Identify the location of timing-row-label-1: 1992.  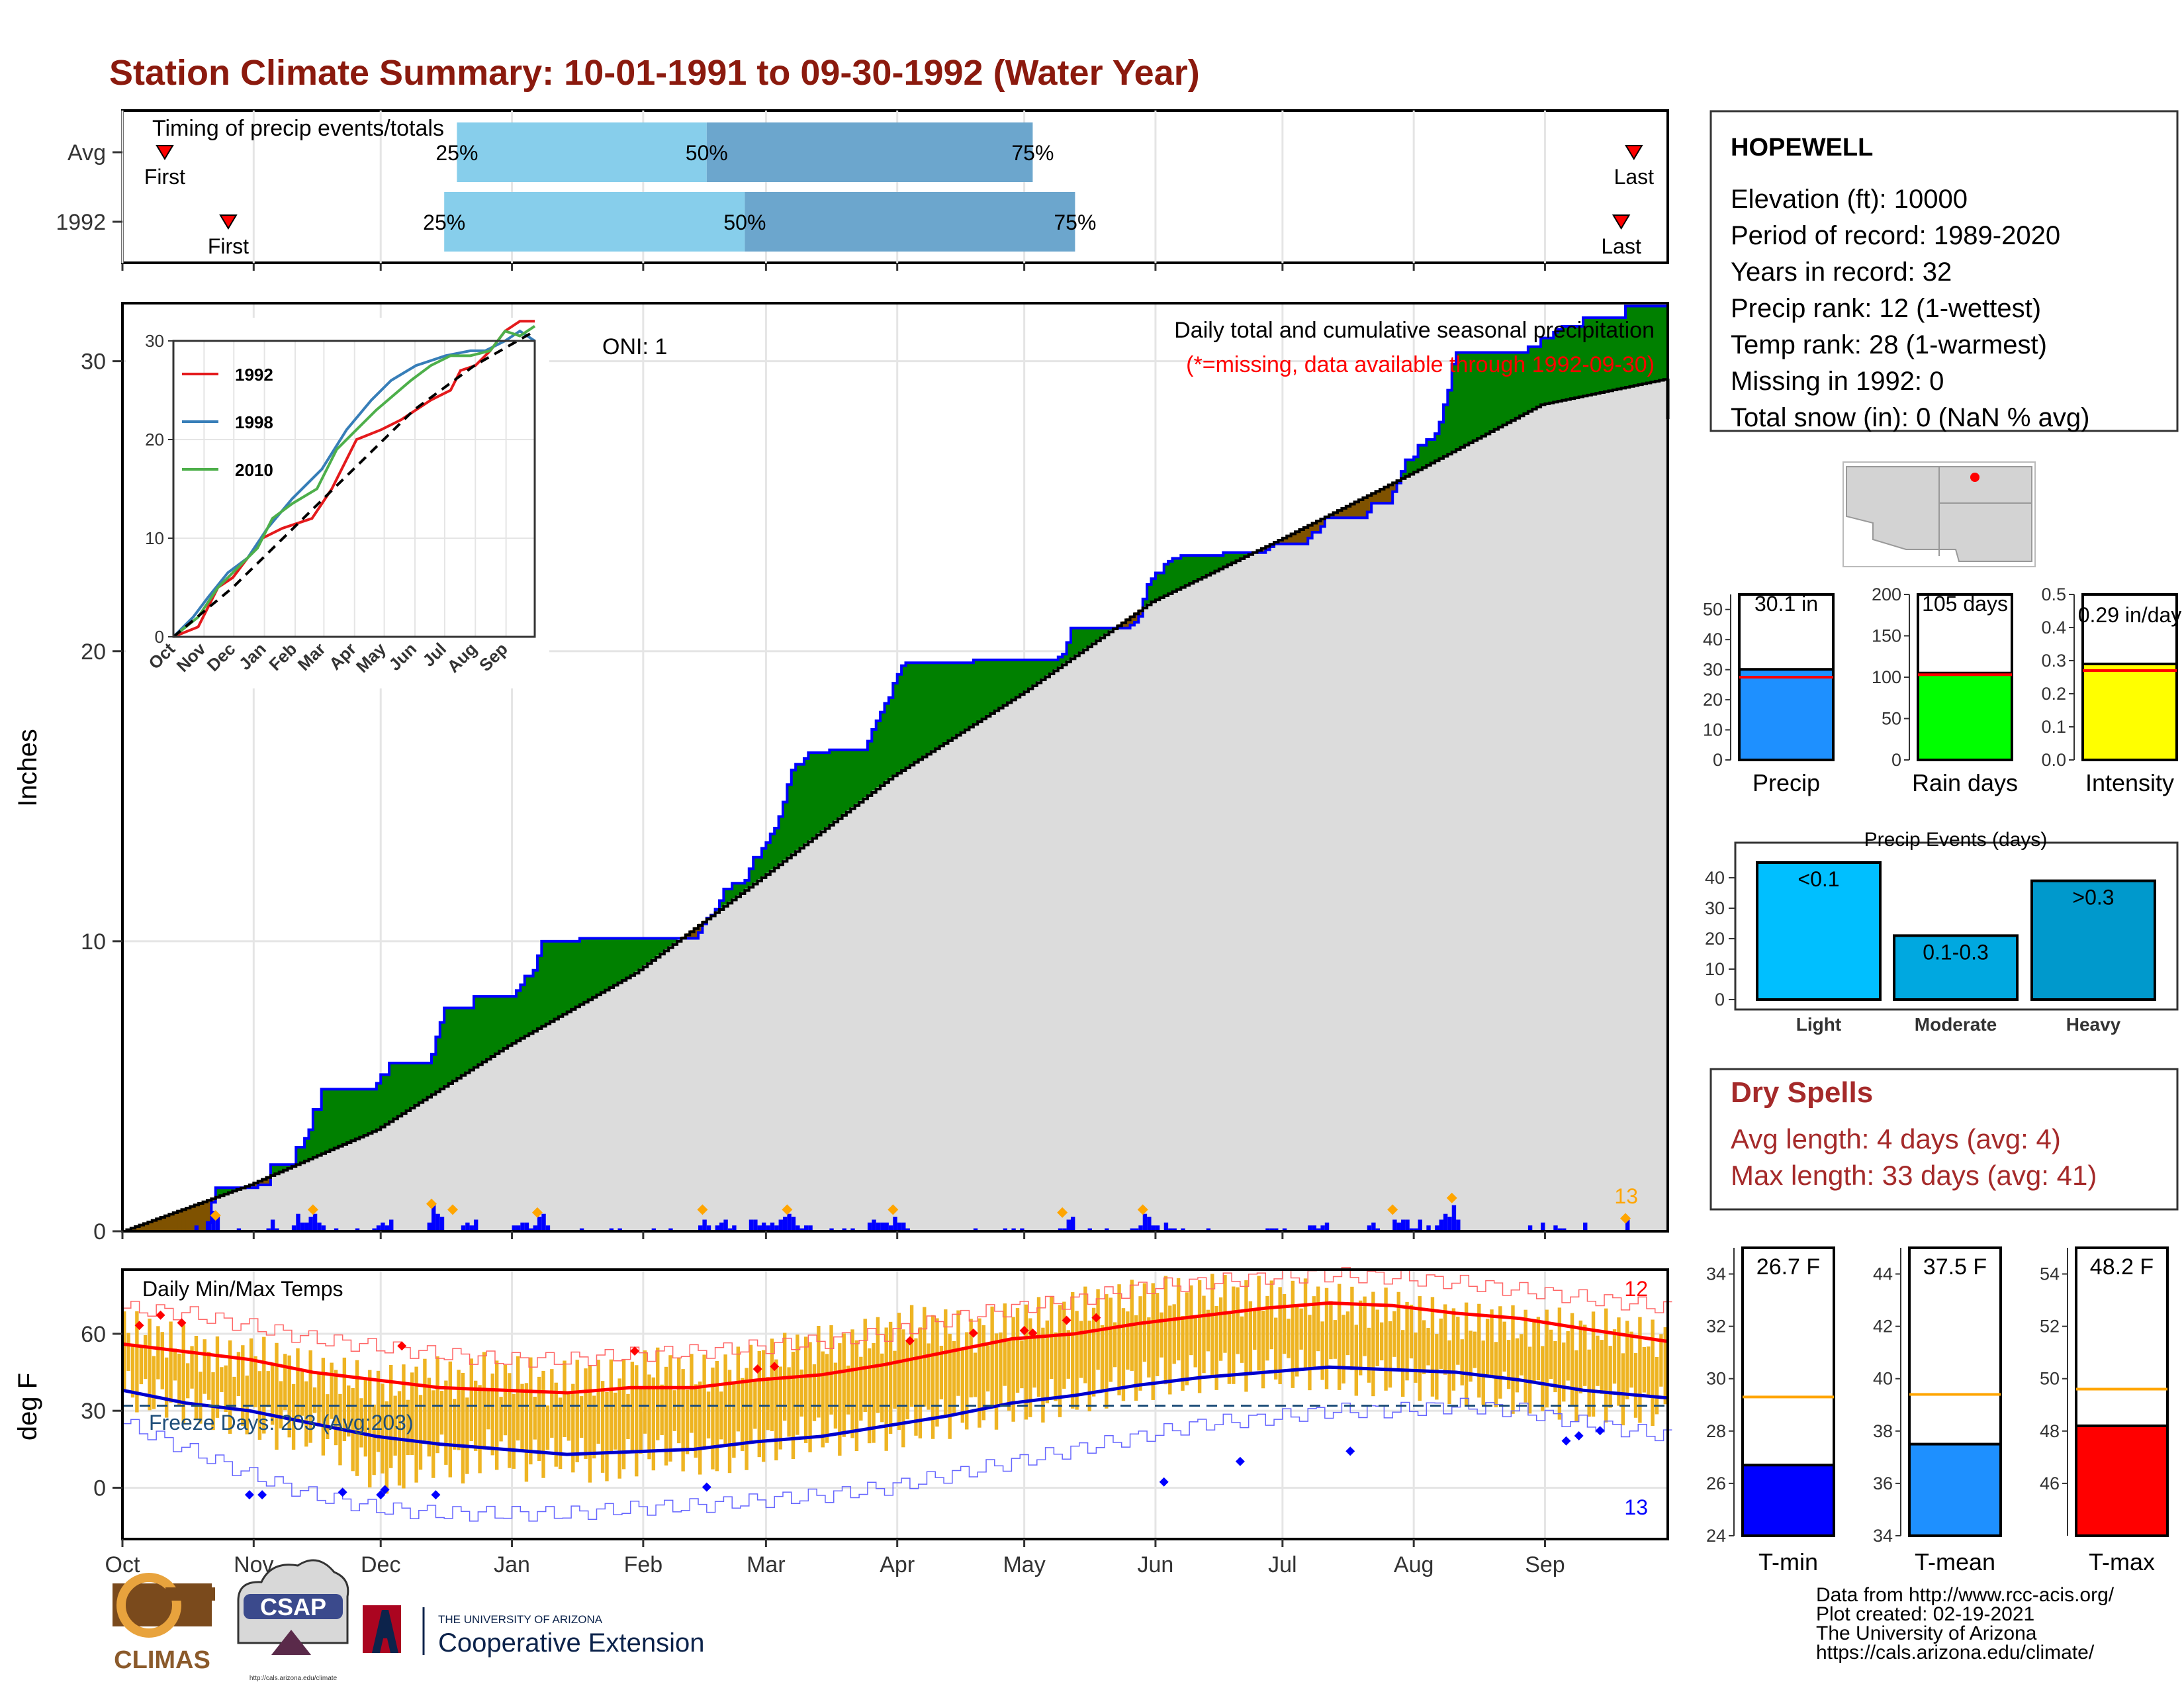
(81, 222).